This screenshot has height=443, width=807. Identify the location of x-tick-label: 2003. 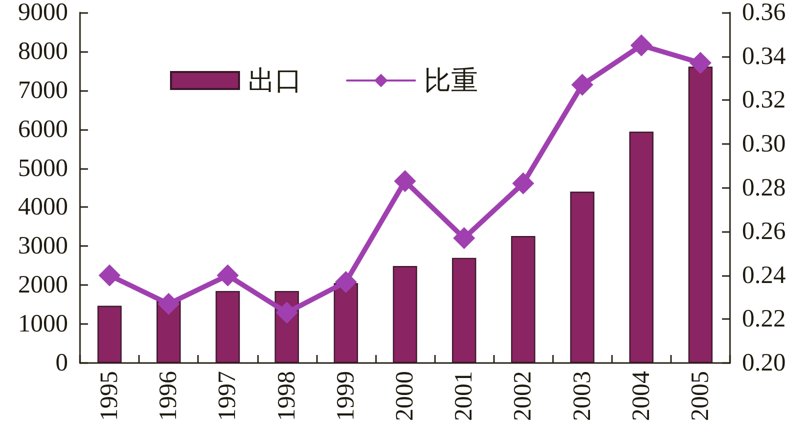
(582, 396).